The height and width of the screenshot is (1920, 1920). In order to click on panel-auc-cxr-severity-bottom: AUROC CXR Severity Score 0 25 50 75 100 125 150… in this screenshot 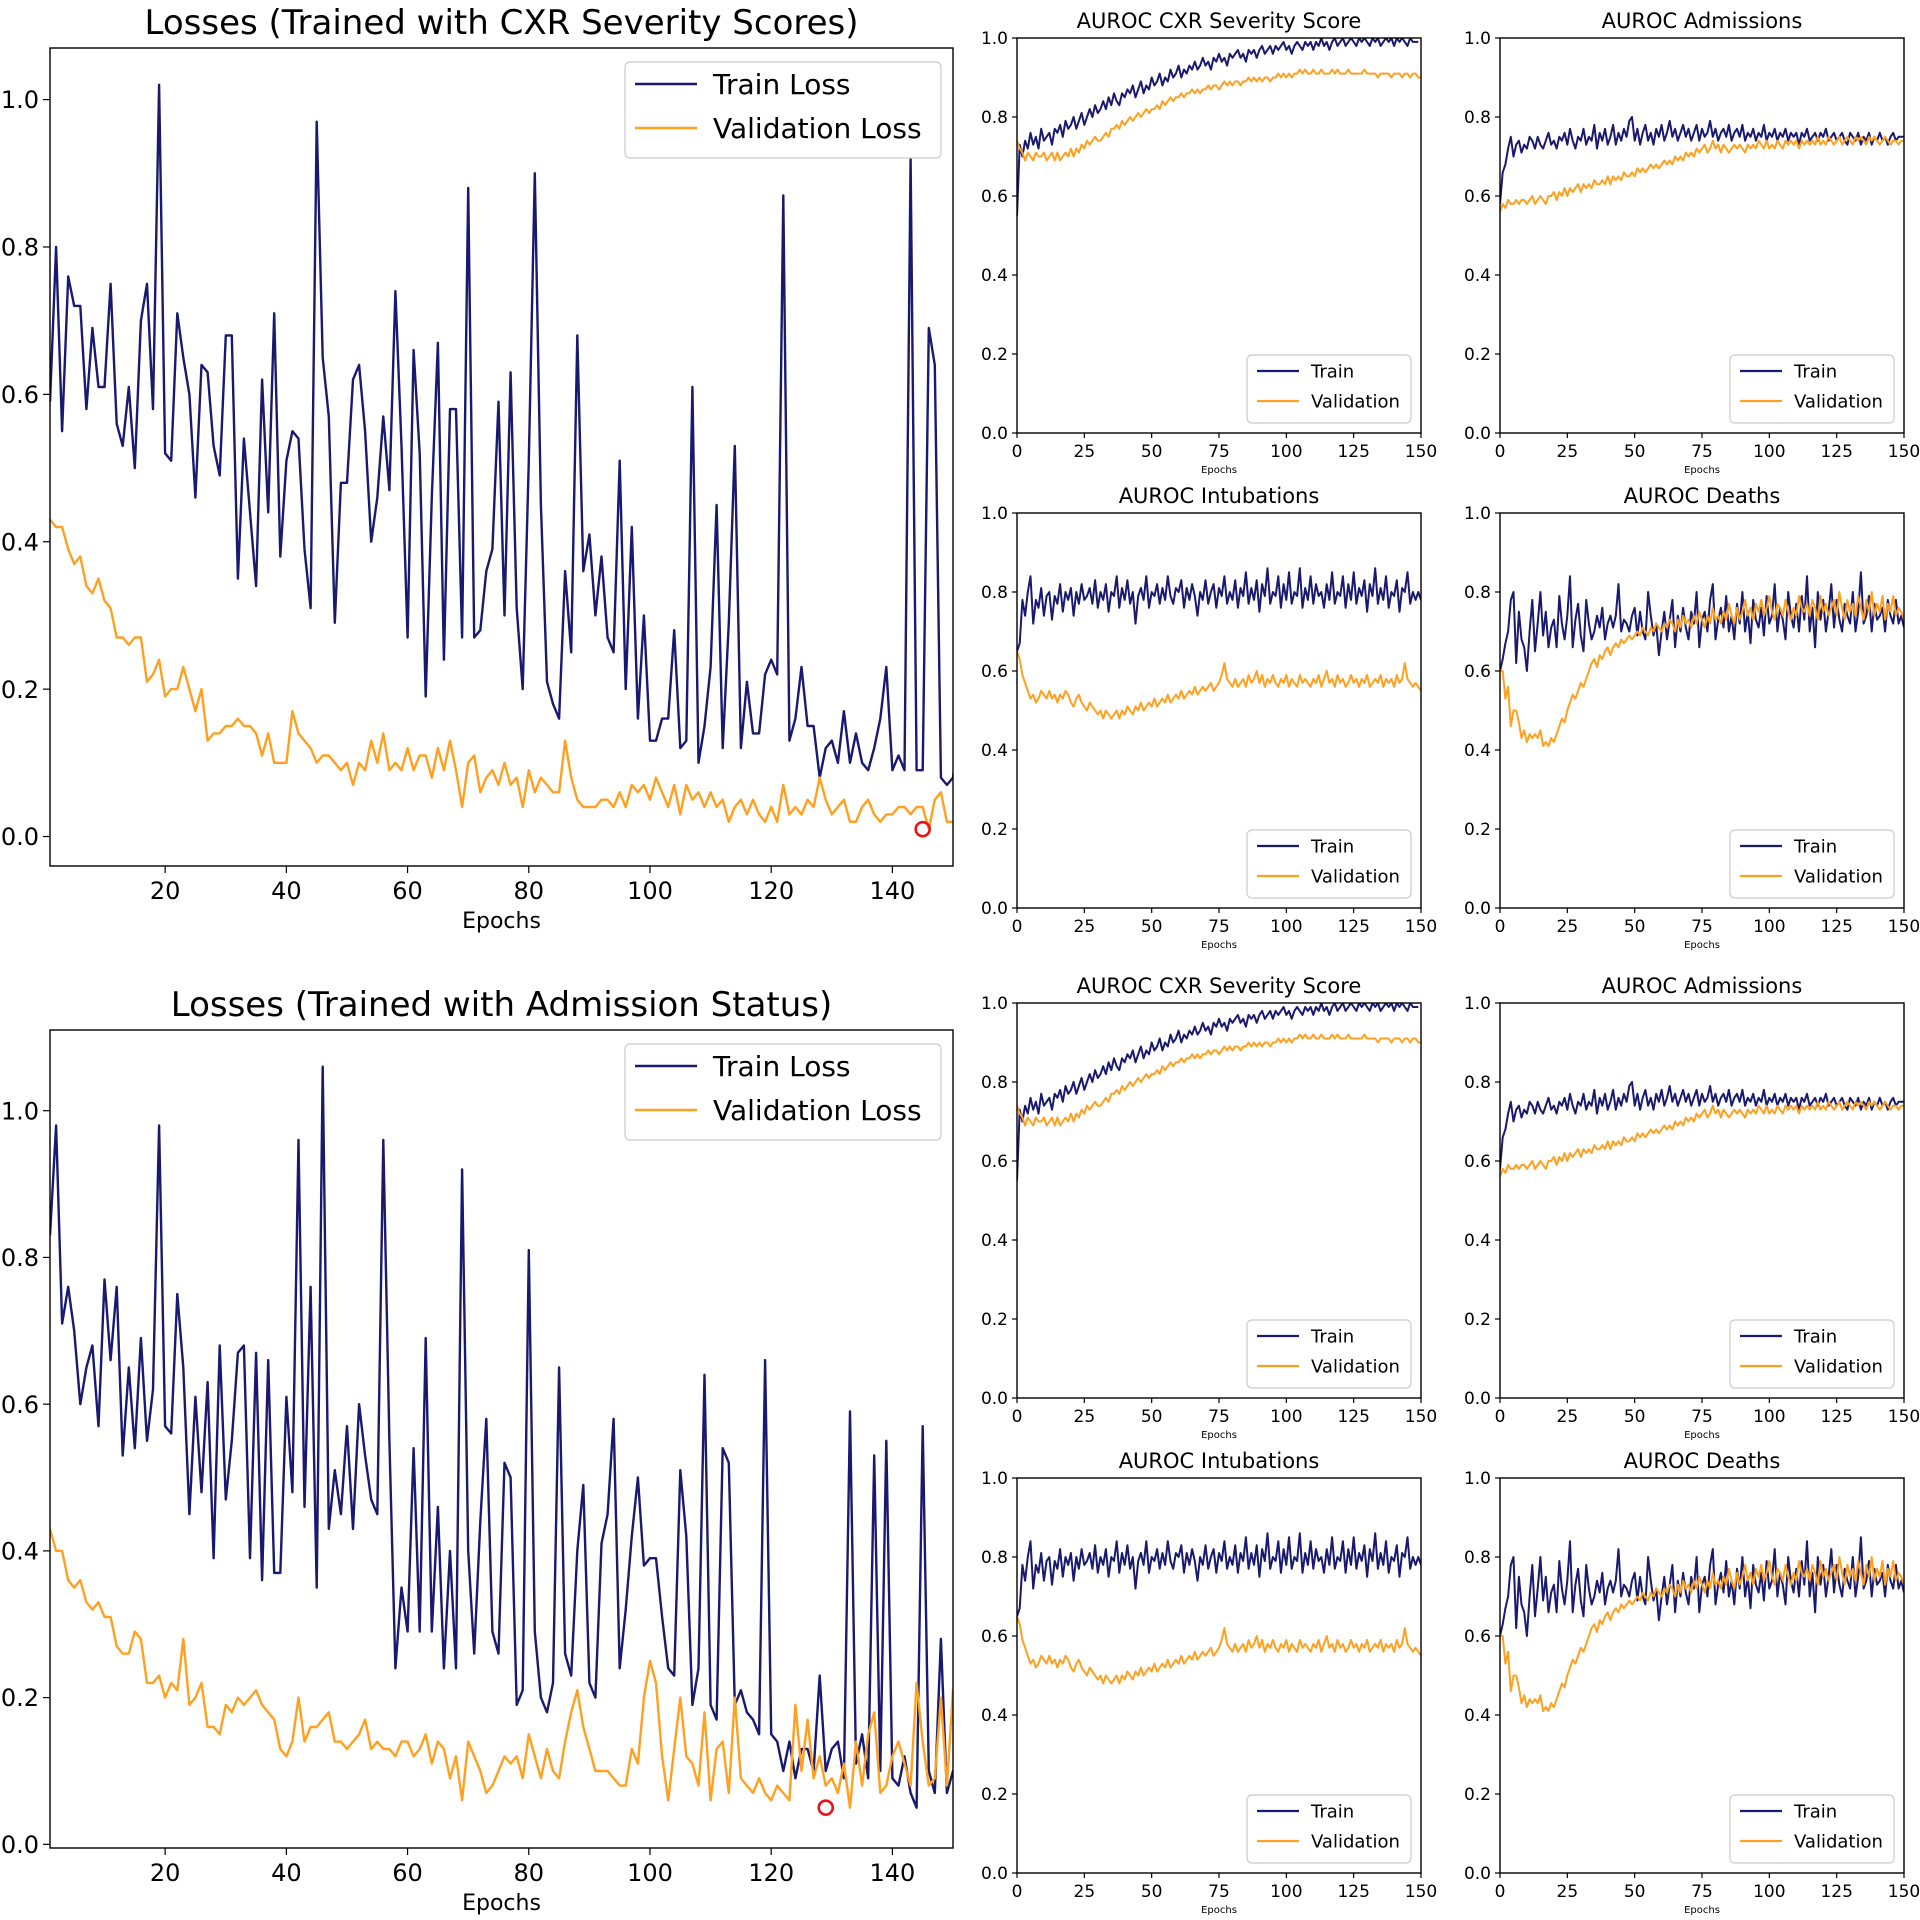, I will do `click(1209, 1207)`.